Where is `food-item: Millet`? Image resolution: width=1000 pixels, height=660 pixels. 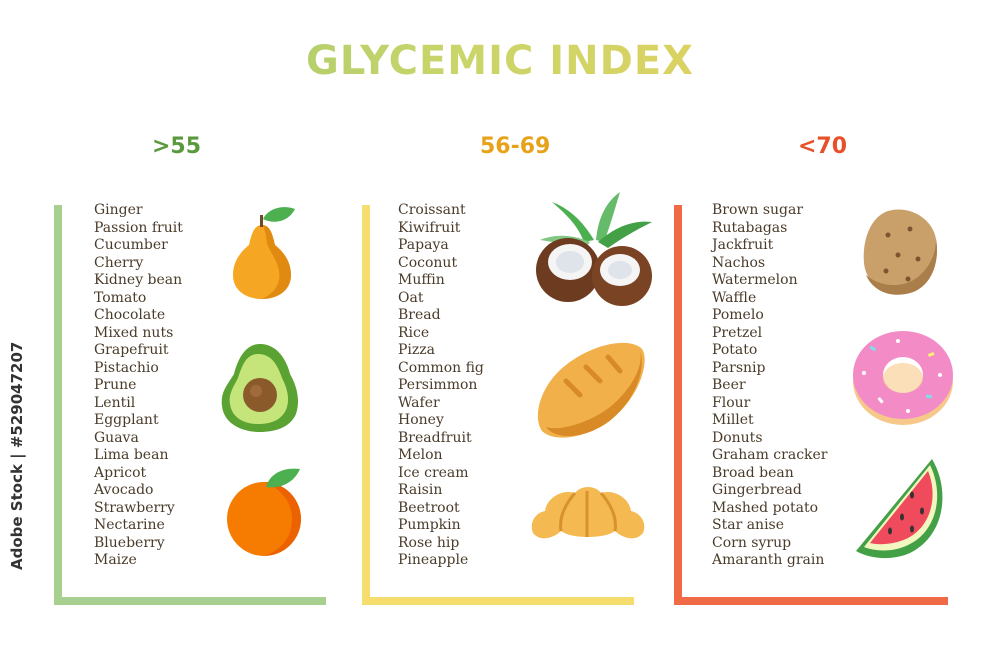
food-item: Millet is located at coordinates (733, 420).